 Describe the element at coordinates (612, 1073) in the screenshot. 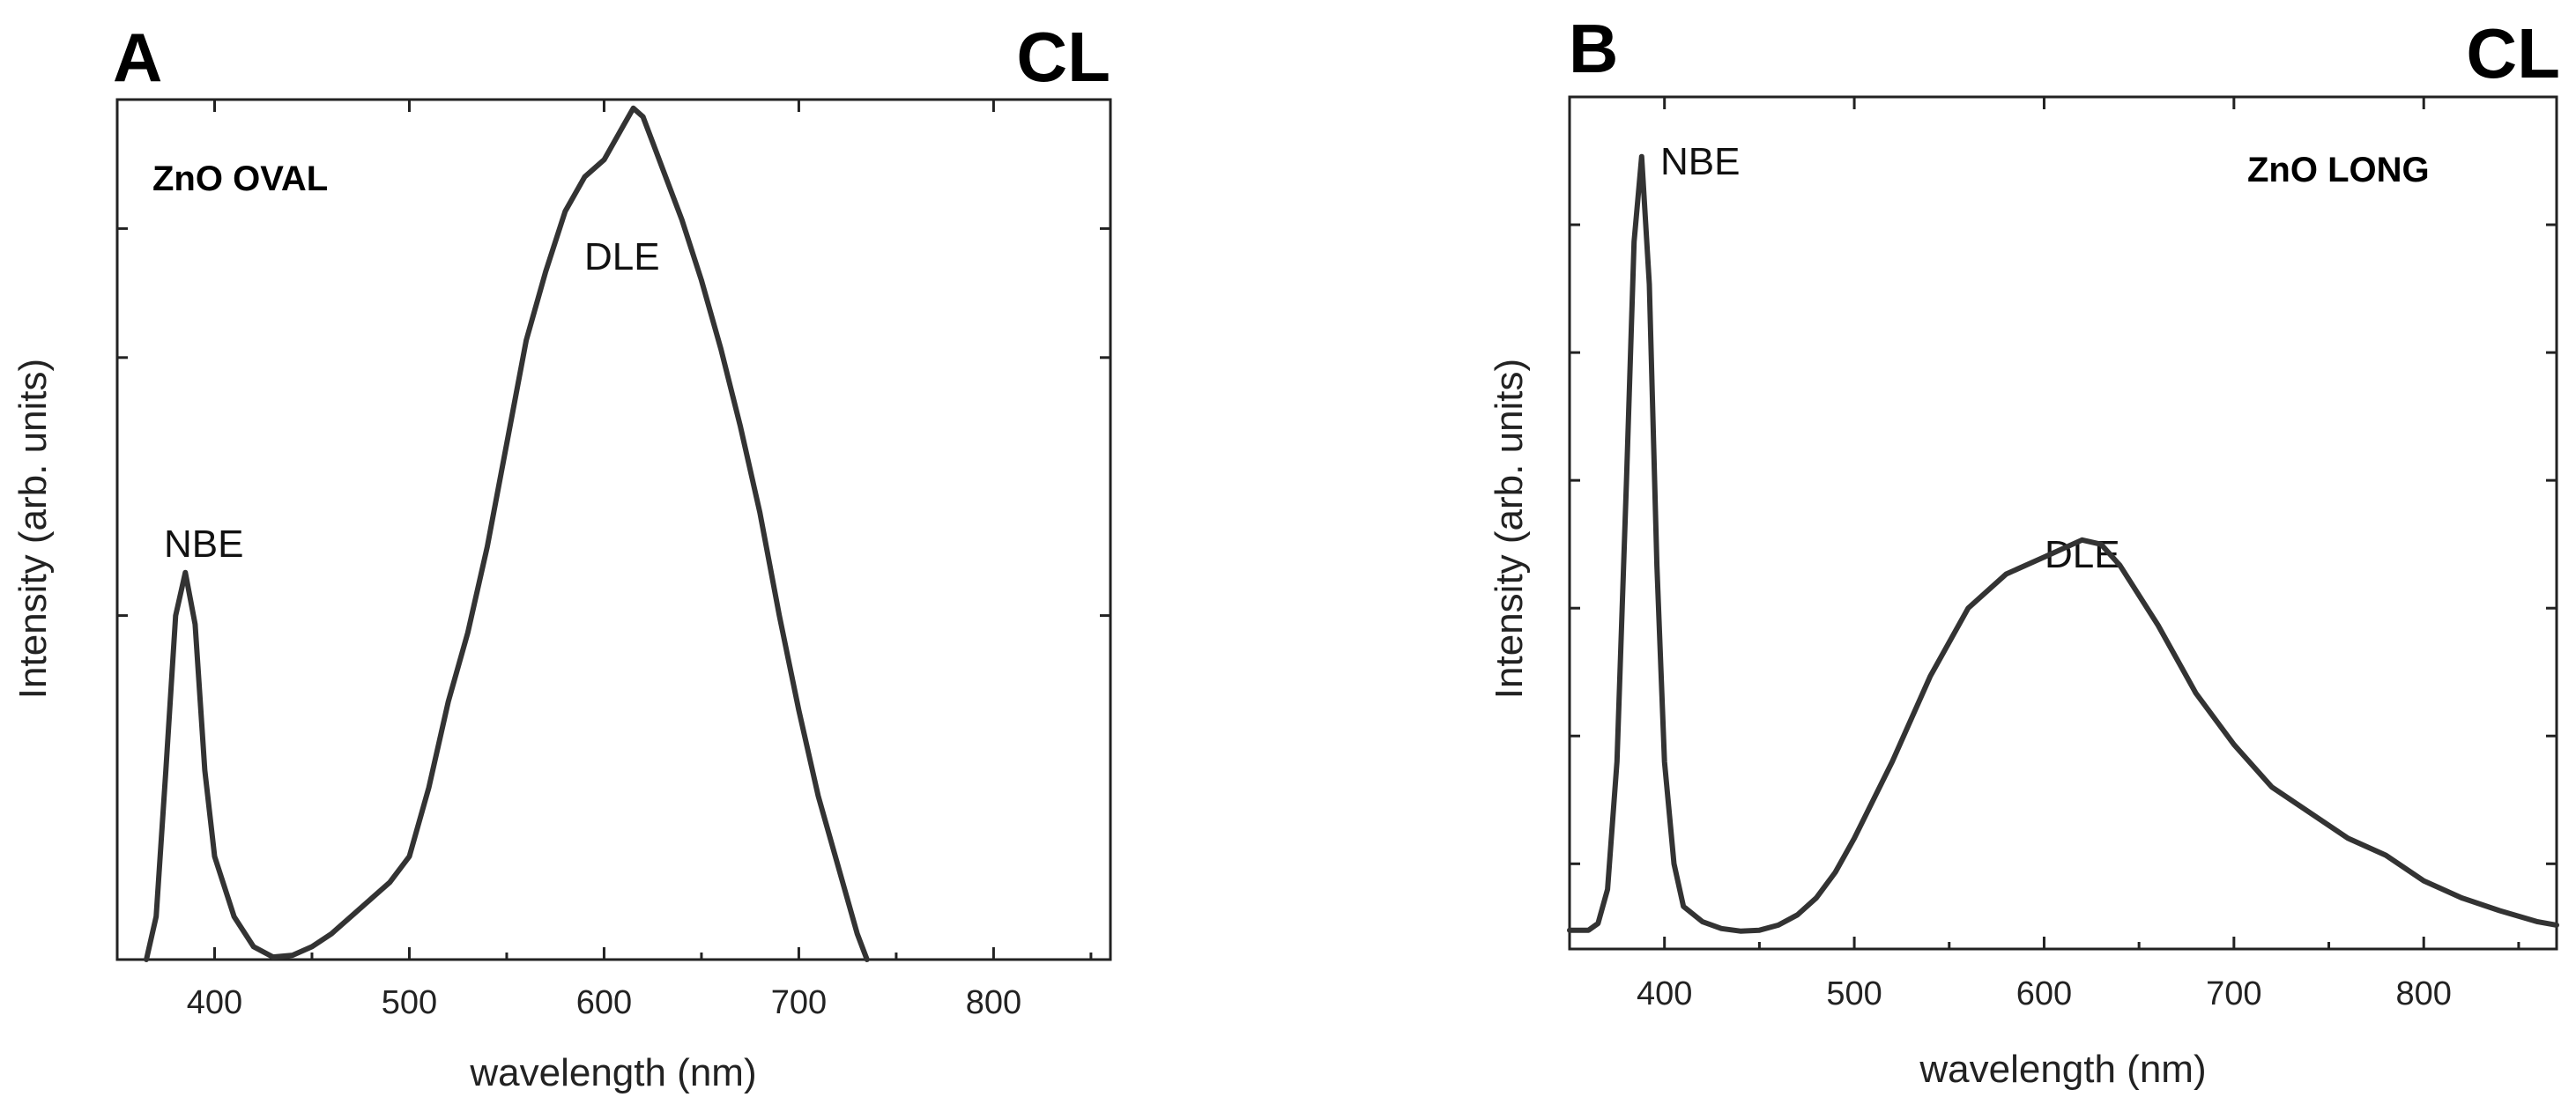

I see `panel-a-x-axis-label: wavelength (nm)` at that location.